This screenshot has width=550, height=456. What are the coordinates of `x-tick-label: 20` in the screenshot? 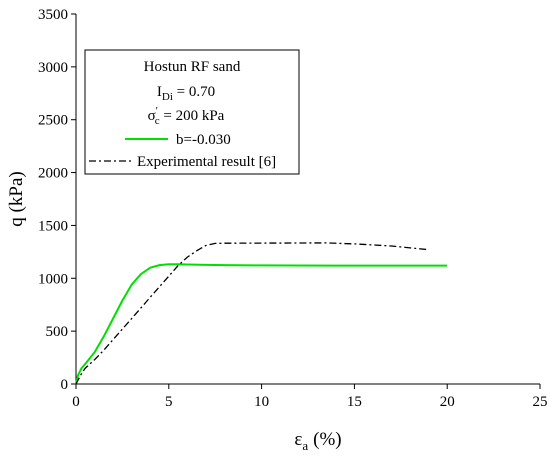 It's located at (447, 402).